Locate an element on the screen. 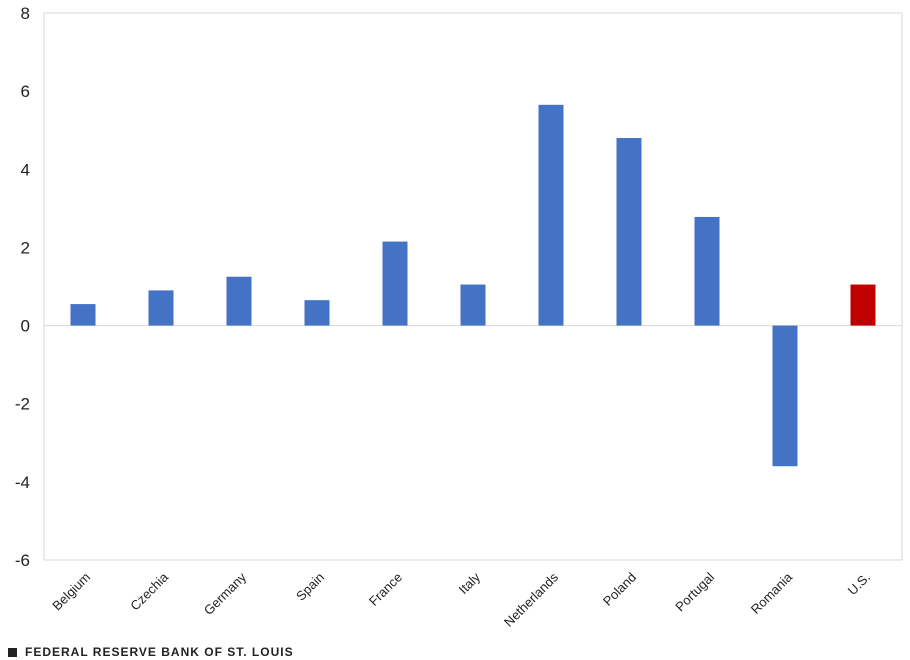 The width and height of the screenshot is (910, 660). bar-belgium is located at coordinates (83, 315).